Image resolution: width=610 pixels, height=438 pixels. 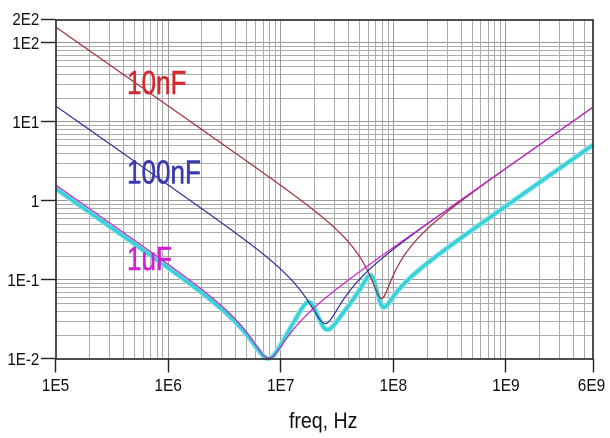 I want to click on svg-text: 100nF, so click(x=164, y=173).